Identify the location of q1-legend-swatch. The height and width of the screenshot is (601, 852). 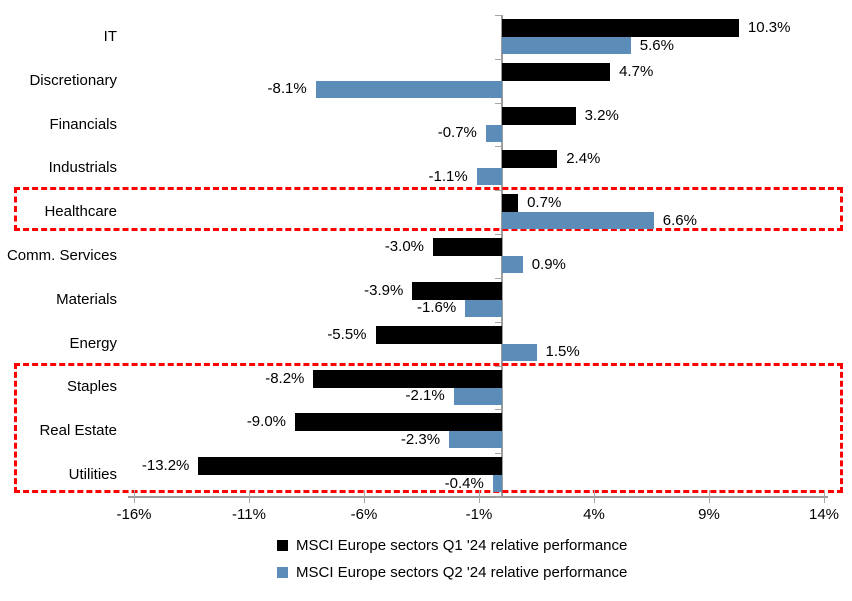
(282, 545).